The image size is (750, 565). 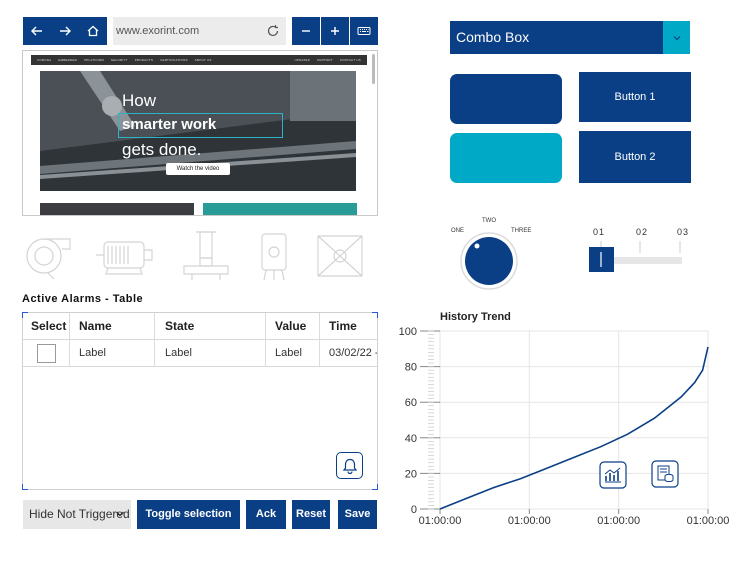 I want to click on column-header-time: Time, so click(x=343, y=326).